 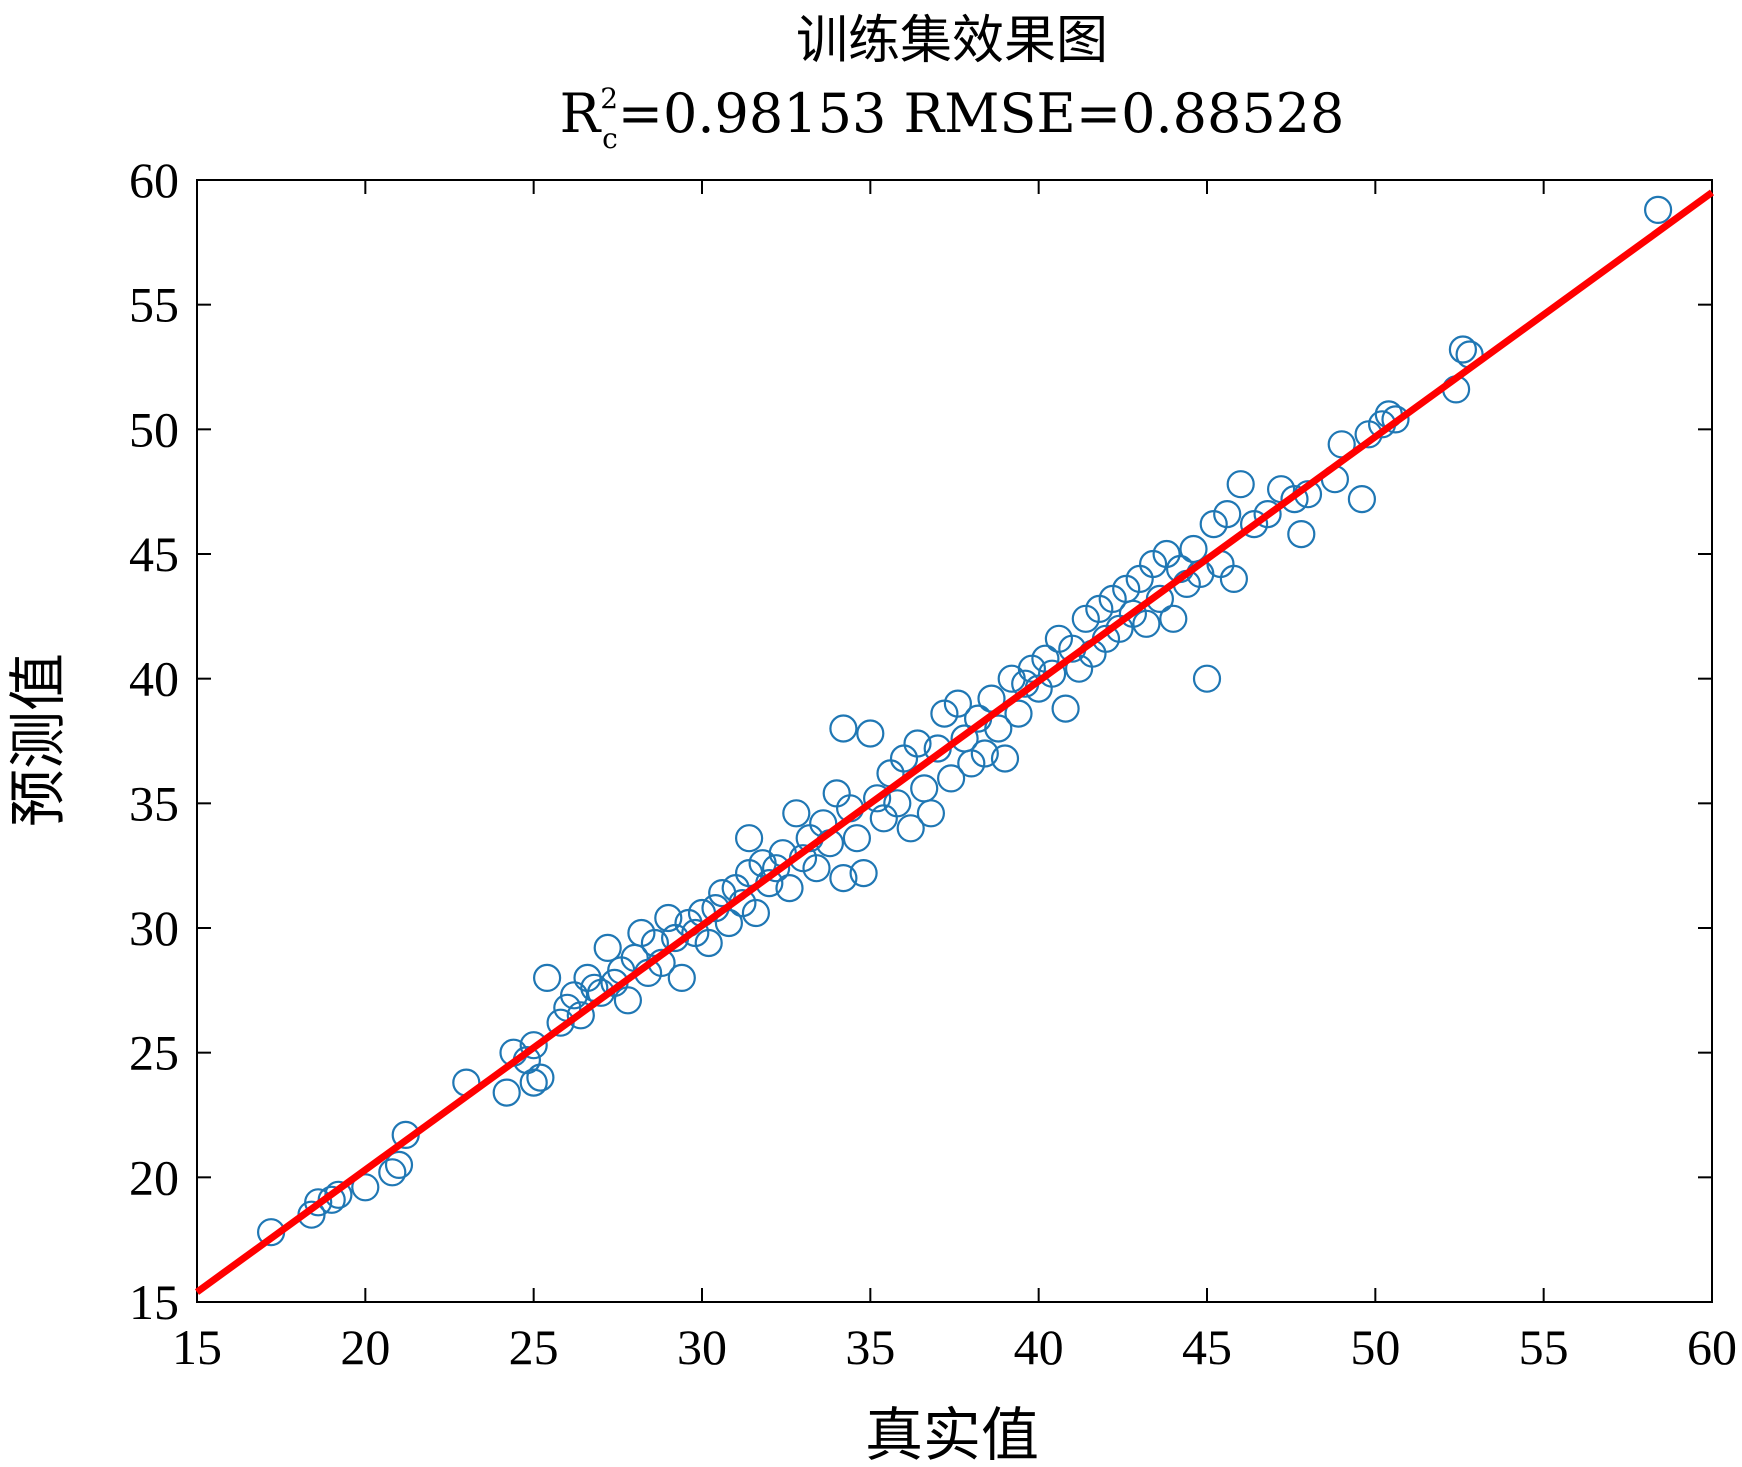 I want to click on x-axis-label: 真实值, so click(x=952, y=1434).